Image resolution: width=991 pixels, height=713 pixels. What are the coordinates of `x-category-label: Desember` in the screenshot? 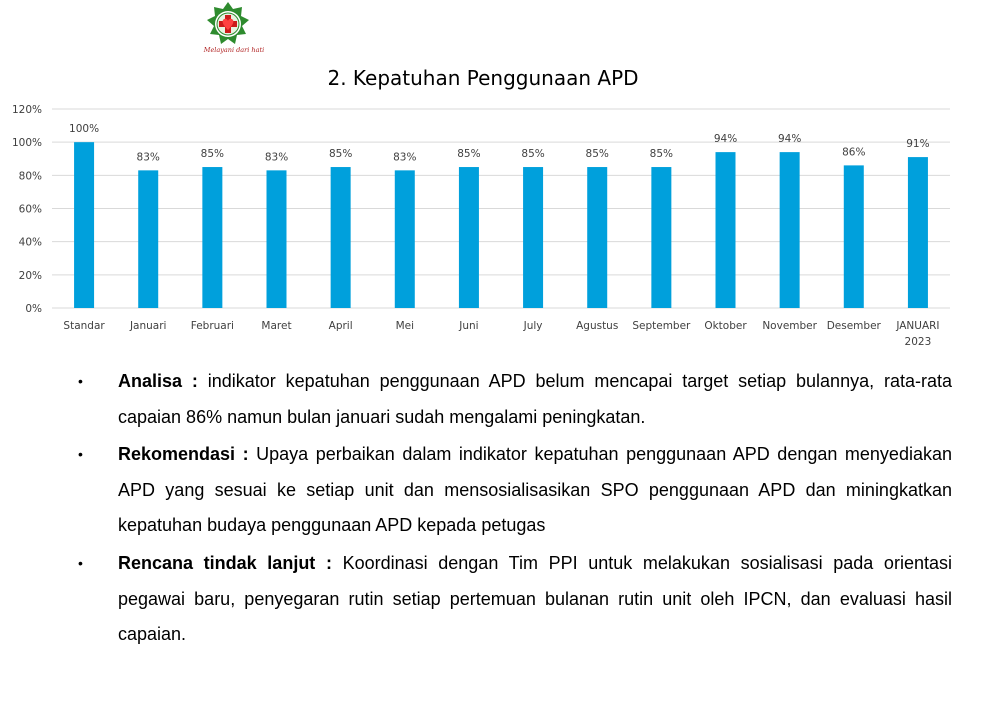 It's located at (854, 326).